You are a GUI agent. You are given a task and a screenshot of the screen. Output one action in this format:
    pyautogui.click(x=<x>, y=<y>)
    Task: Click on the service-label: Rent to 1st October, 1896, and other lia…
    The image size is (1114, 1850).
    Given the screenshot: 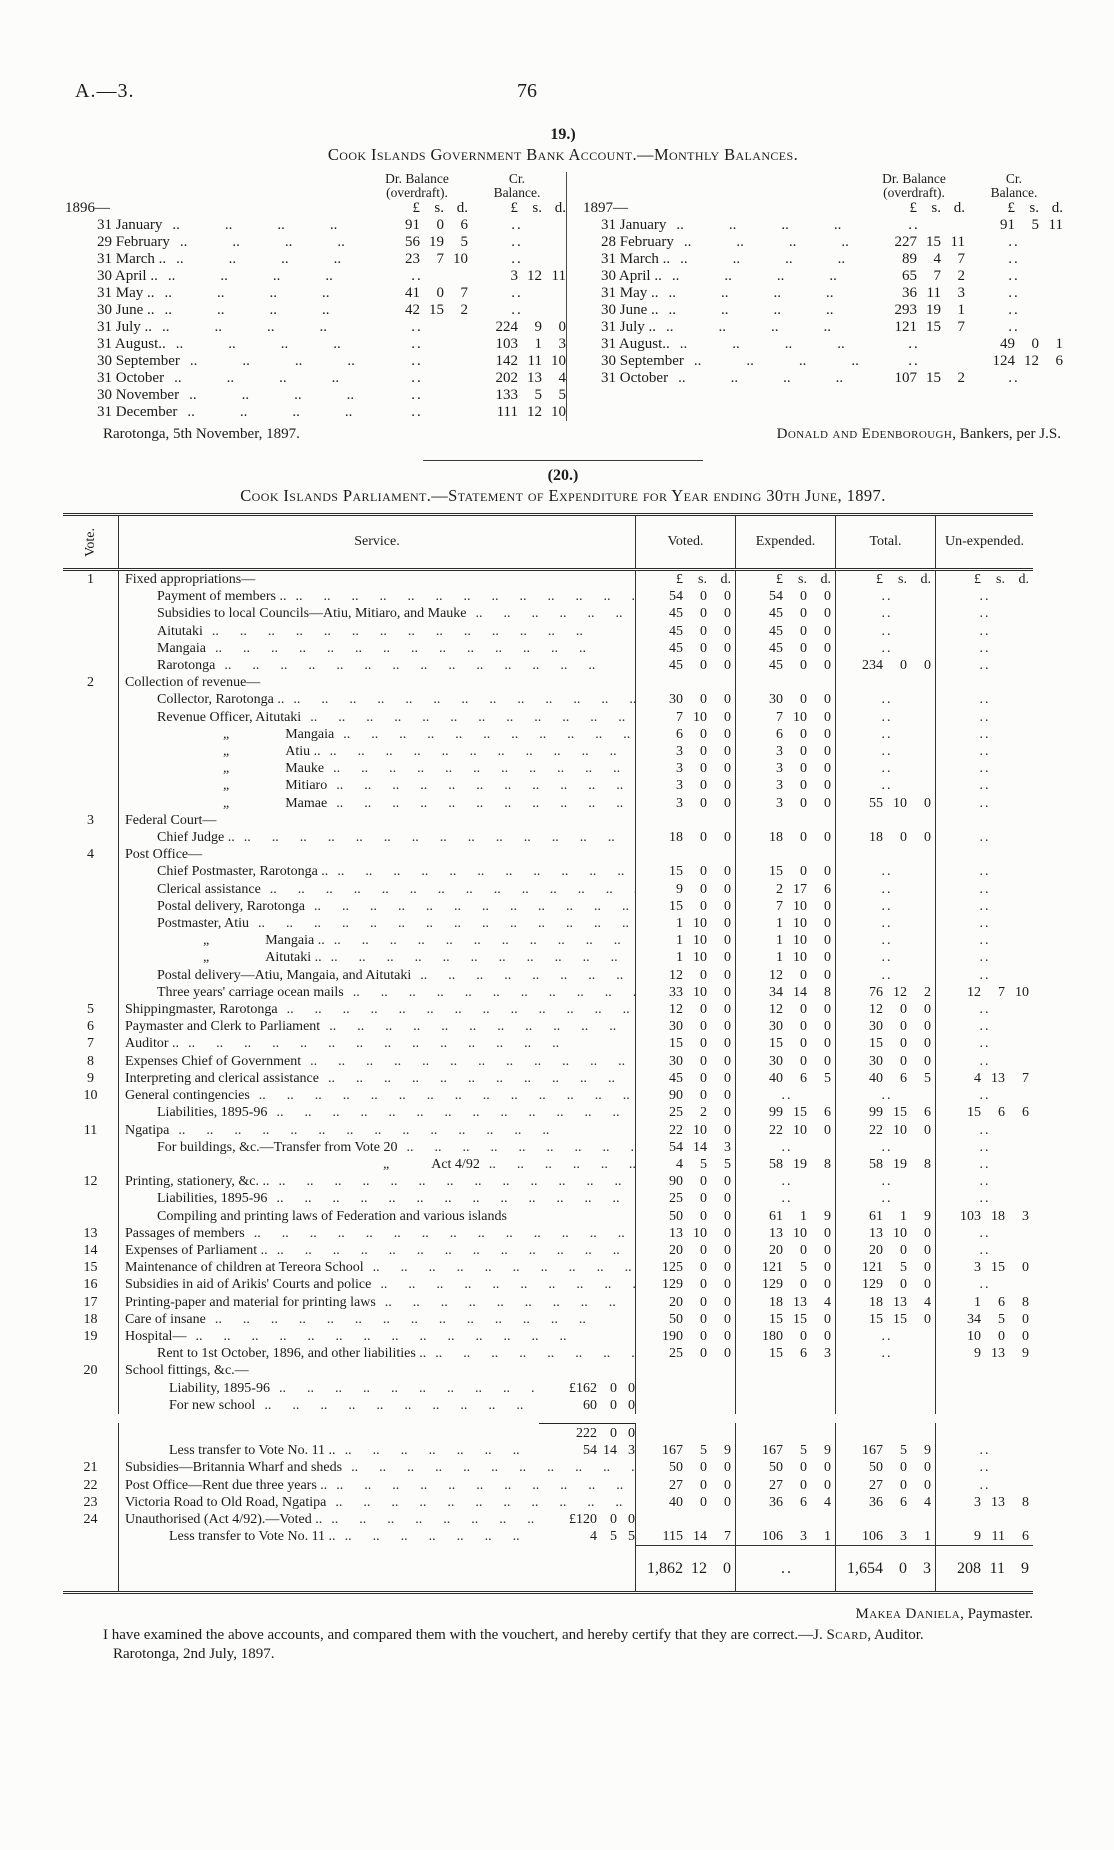 What is the action you would take?
    pyautogui.click(x=292, y=1354)
    